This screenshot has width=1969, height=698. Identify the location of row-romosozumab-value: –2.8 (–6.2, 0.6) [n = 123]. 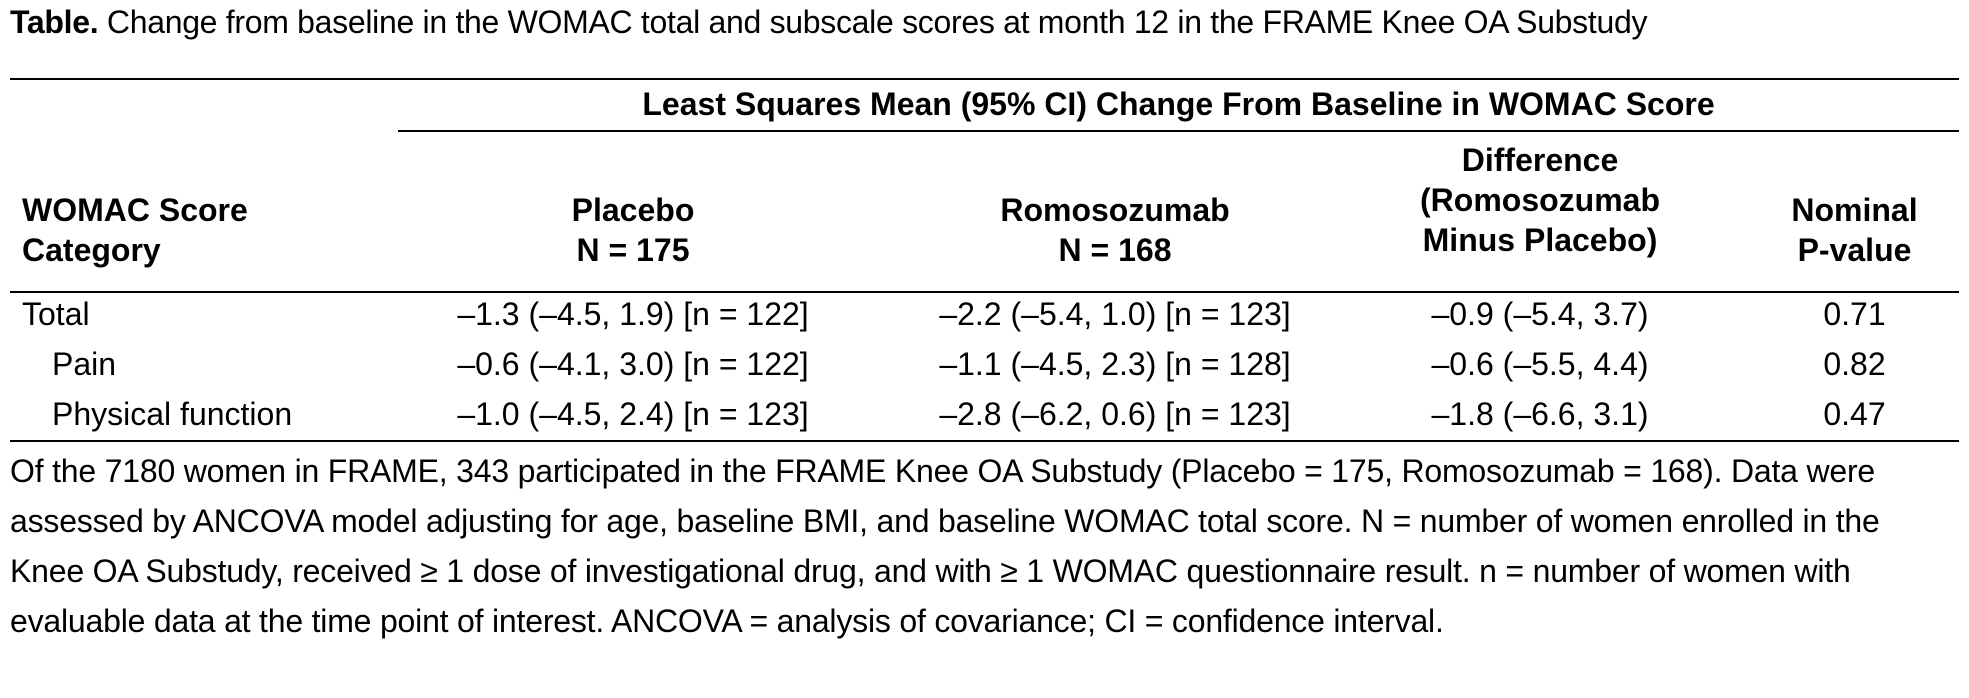
(1115, 414).